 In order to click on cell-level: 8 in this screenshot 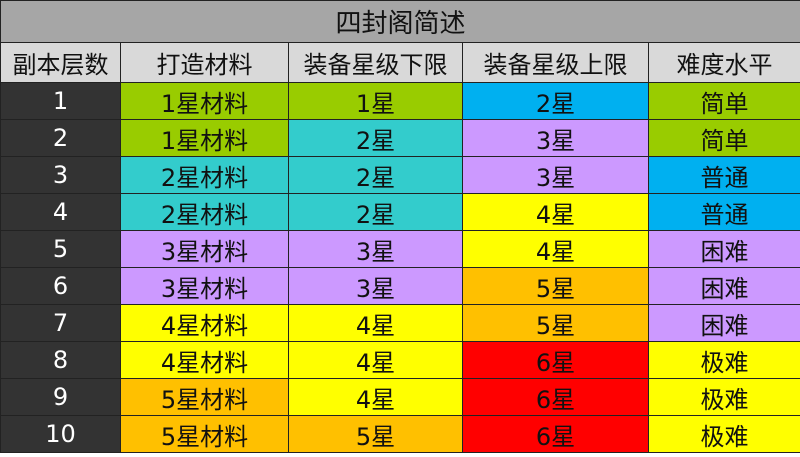, I will do `click(60, 360)`.